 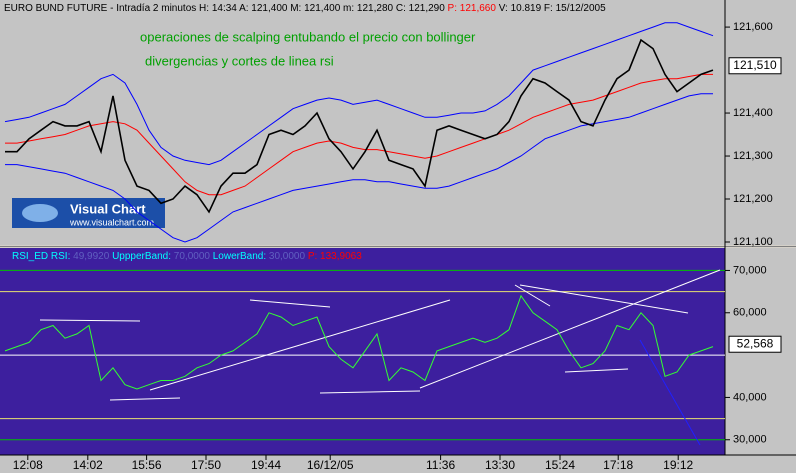 I want to click on title-part: RSI_ED RSI:, so click(x=41, y=256).